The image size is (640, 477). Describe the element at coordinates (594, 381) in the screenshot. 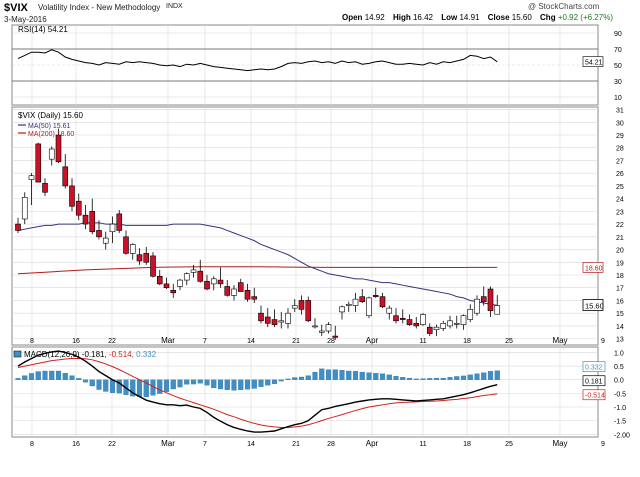

I see `macd-line-tag-box` at that location.